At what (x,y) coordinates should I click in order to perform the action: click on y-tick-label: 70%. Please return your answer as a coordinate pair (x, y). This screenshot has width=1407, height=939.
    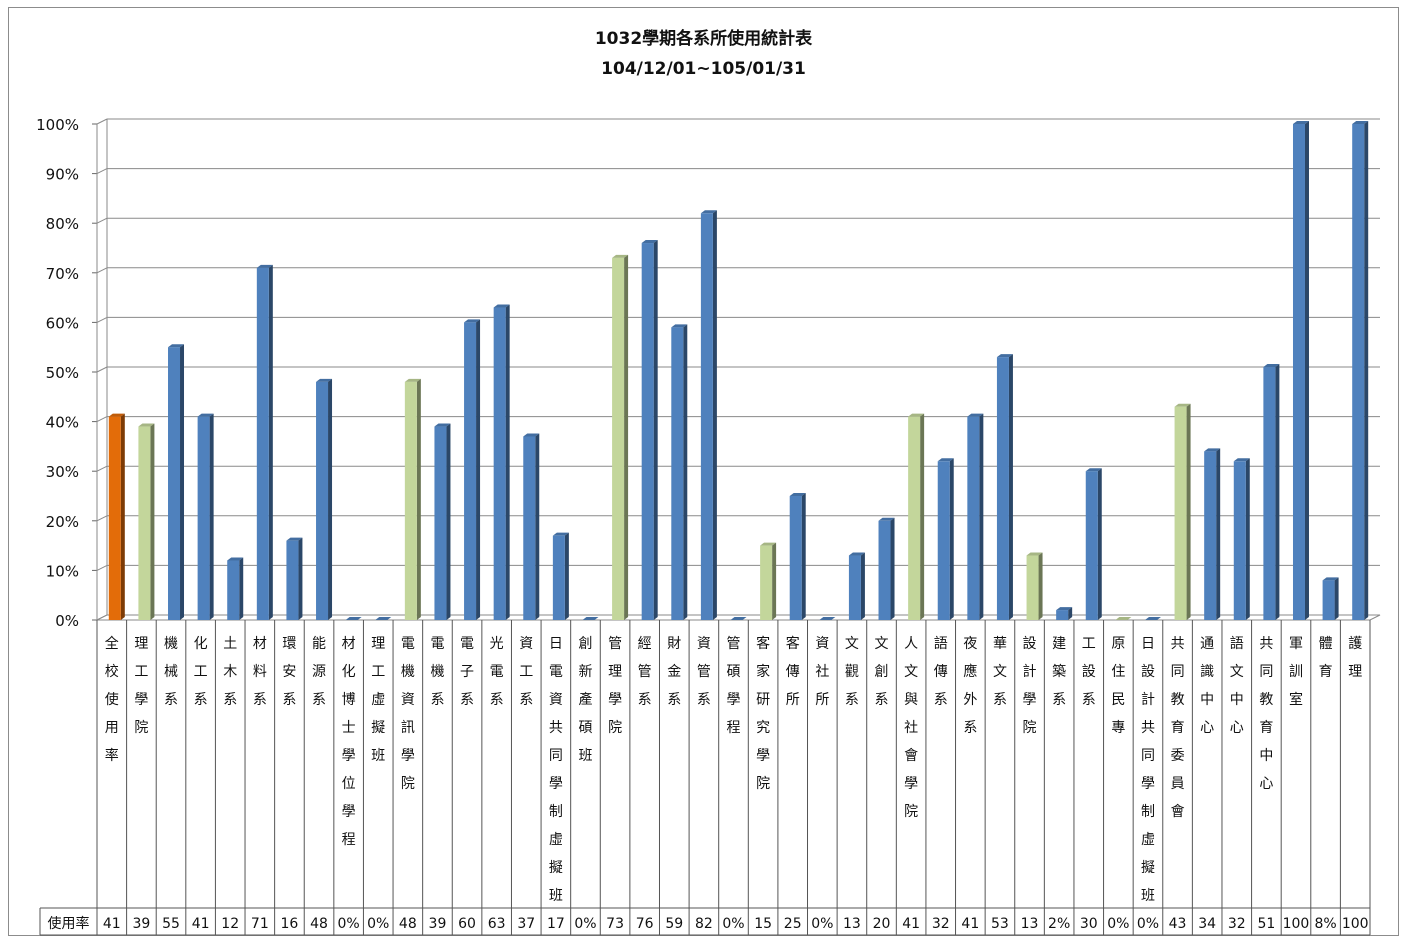
    Looking at the image, I should click on (62, 274).